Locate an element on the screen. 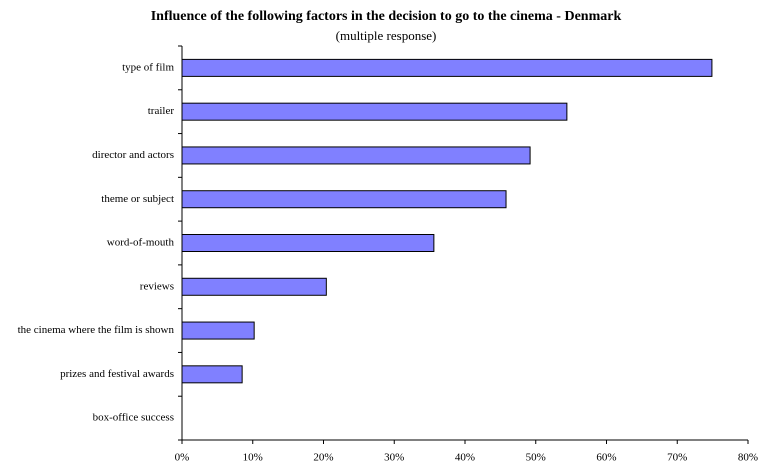 This screenshot has height=473, width=767. x-tick-label: 40% is located at coordinates (465, 458).